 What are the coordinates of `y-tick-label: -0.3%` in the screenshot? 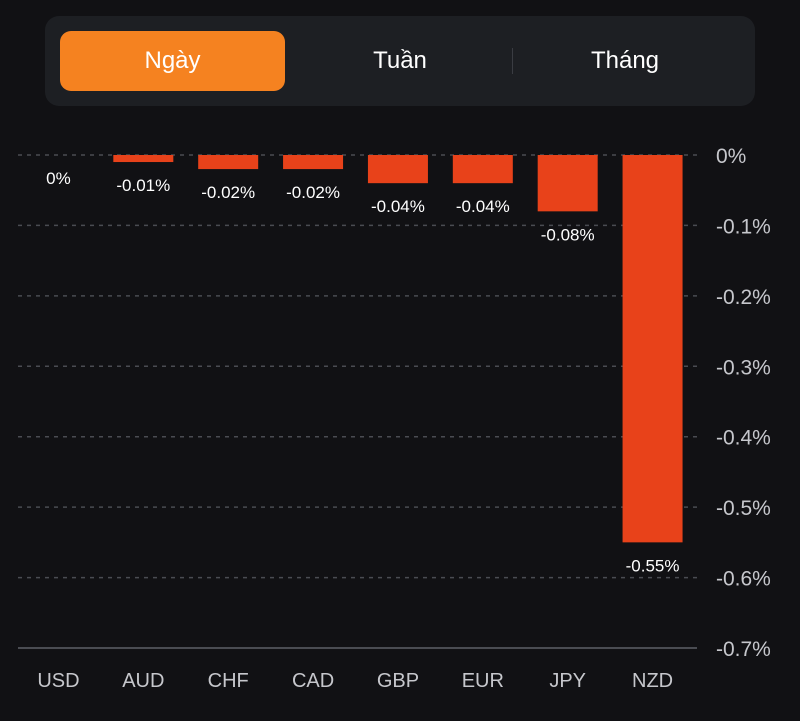 It's located at (743, 367).